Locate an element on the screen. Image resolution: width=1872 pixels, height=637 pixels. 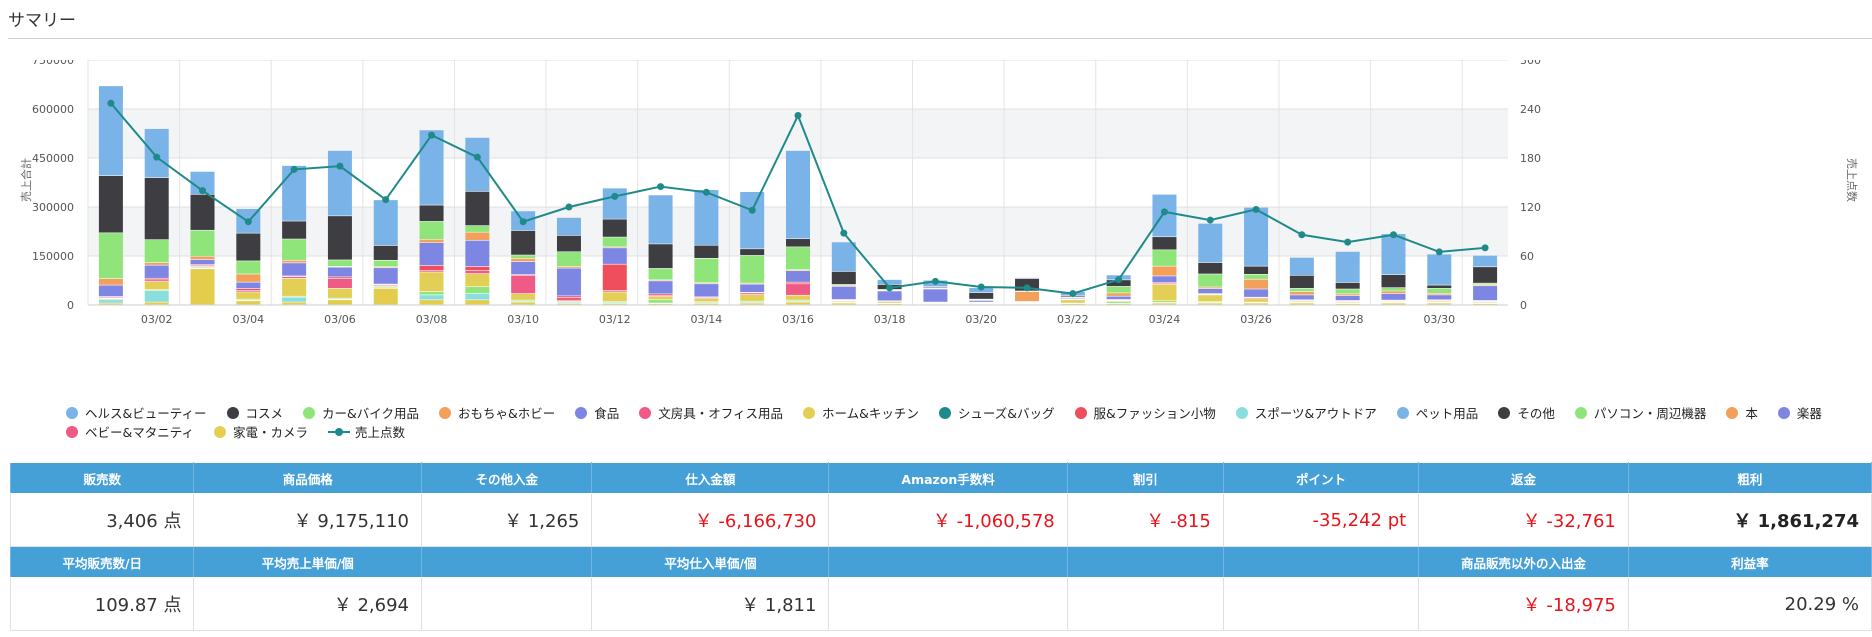
value-amazon-fee: ￥ -1,060,578 is located at coordinates (948, 520).